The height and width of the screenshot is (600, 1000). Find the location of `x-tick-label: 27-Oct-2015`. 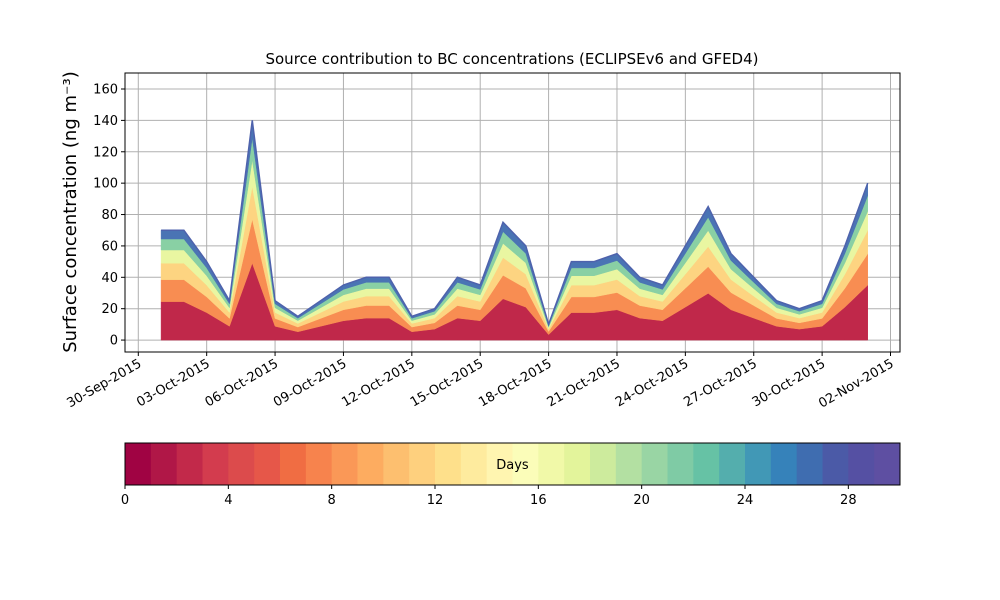

x-tick-label: 27-Oct-2015 is located at coordinates (720, 383).